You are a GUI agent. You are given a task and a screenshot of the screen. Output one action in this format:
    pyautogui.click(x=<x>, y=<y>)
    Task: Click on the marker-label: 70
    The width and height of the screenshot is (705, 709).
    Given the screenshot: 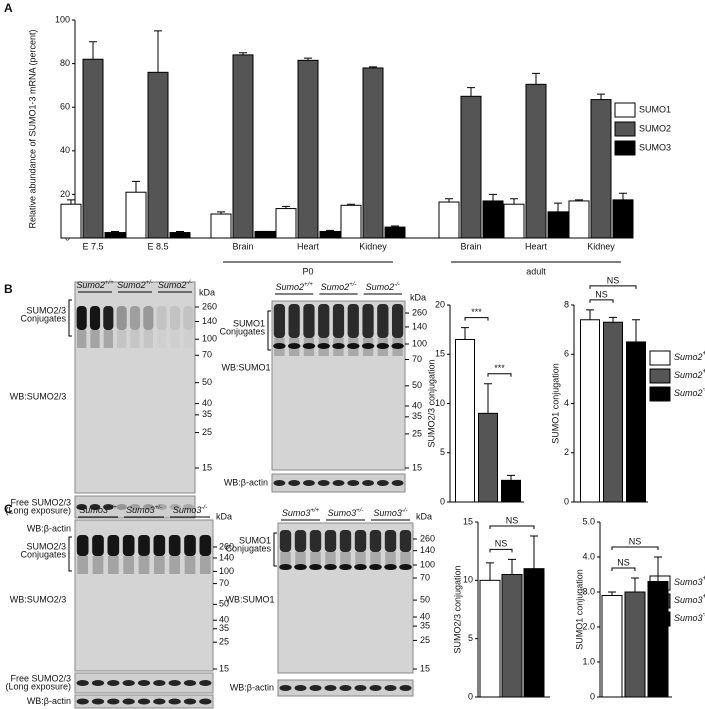 What is the action you would take?
    pyautogui.click(x=207, y=355)
    